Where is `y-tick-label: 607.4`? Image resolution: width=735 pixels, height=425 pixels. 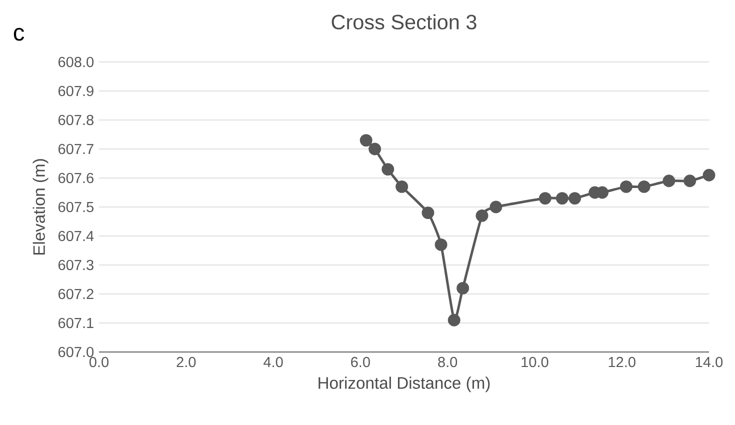
y-tick-label: 607.4 is located at coordinates (76, 236).